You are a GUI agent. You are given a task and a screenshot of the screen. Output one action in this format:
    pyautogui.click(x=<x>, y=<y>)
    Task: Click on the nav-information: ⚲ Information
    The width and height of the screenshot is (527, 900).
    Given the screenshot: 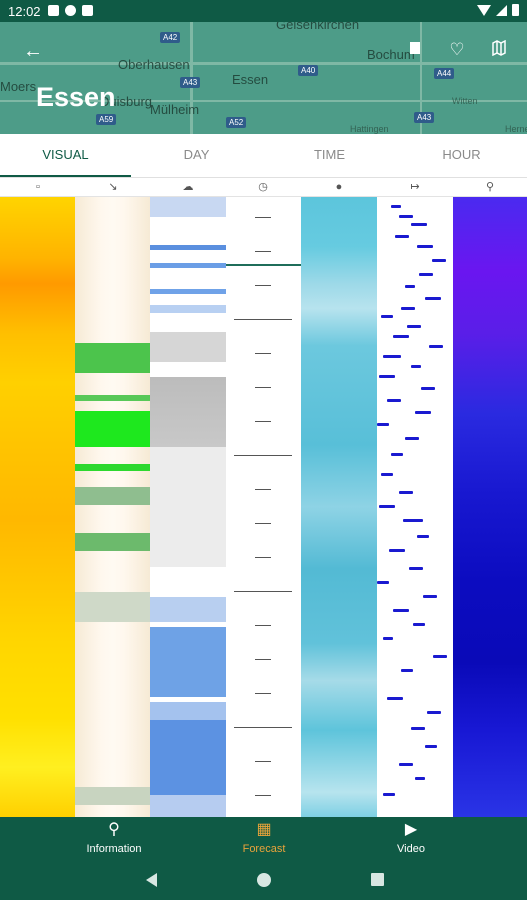 What is the action you would take?
    pyautogui.click(x=114, y=837)
    